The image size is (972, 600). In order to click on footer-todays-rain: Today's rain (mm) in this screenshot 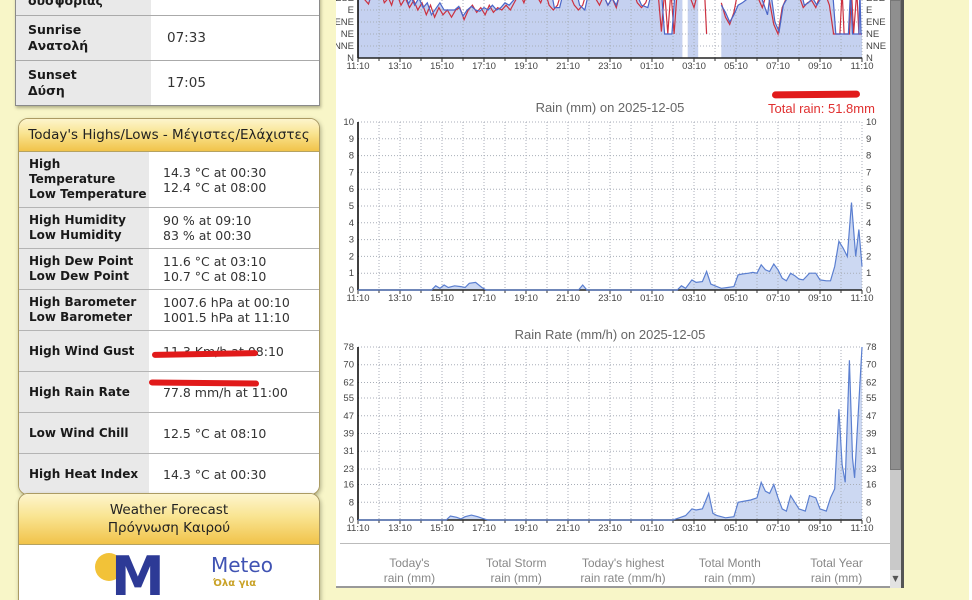, I will do `click(409, 570)`.